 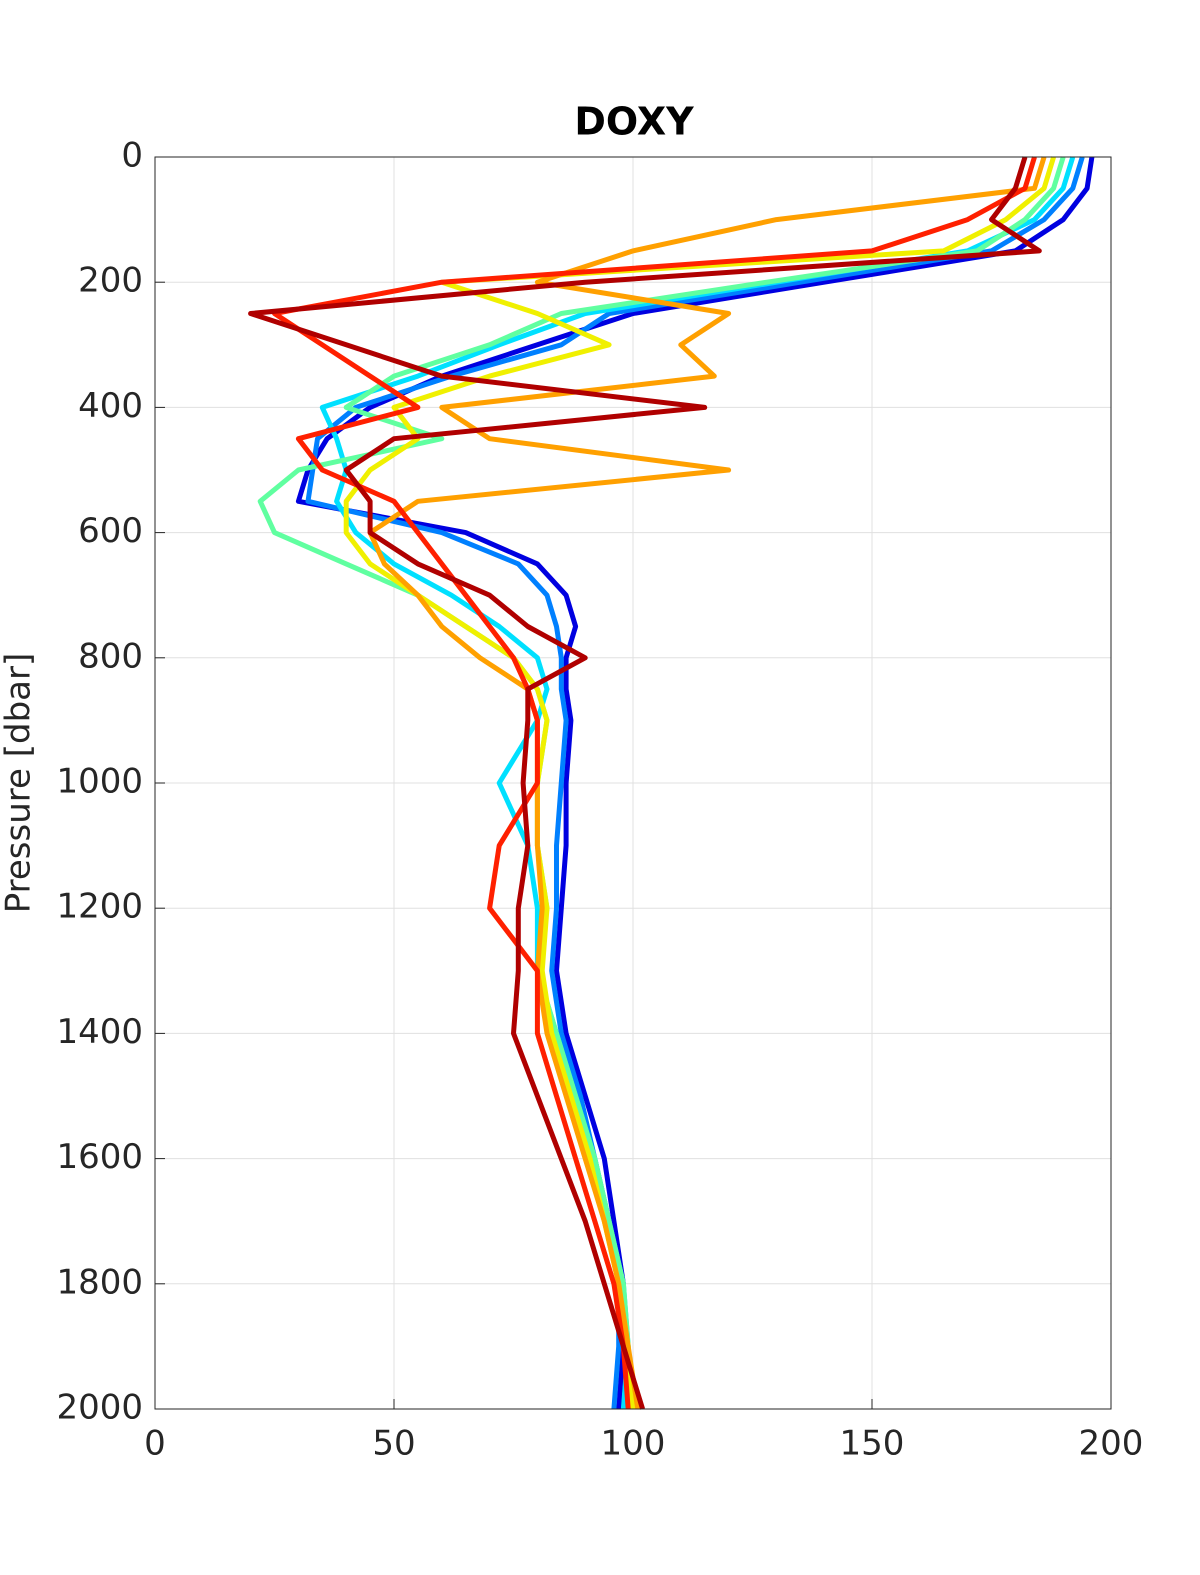 I want to click on x-tick-label: 150, so click(x=872, y=1444).